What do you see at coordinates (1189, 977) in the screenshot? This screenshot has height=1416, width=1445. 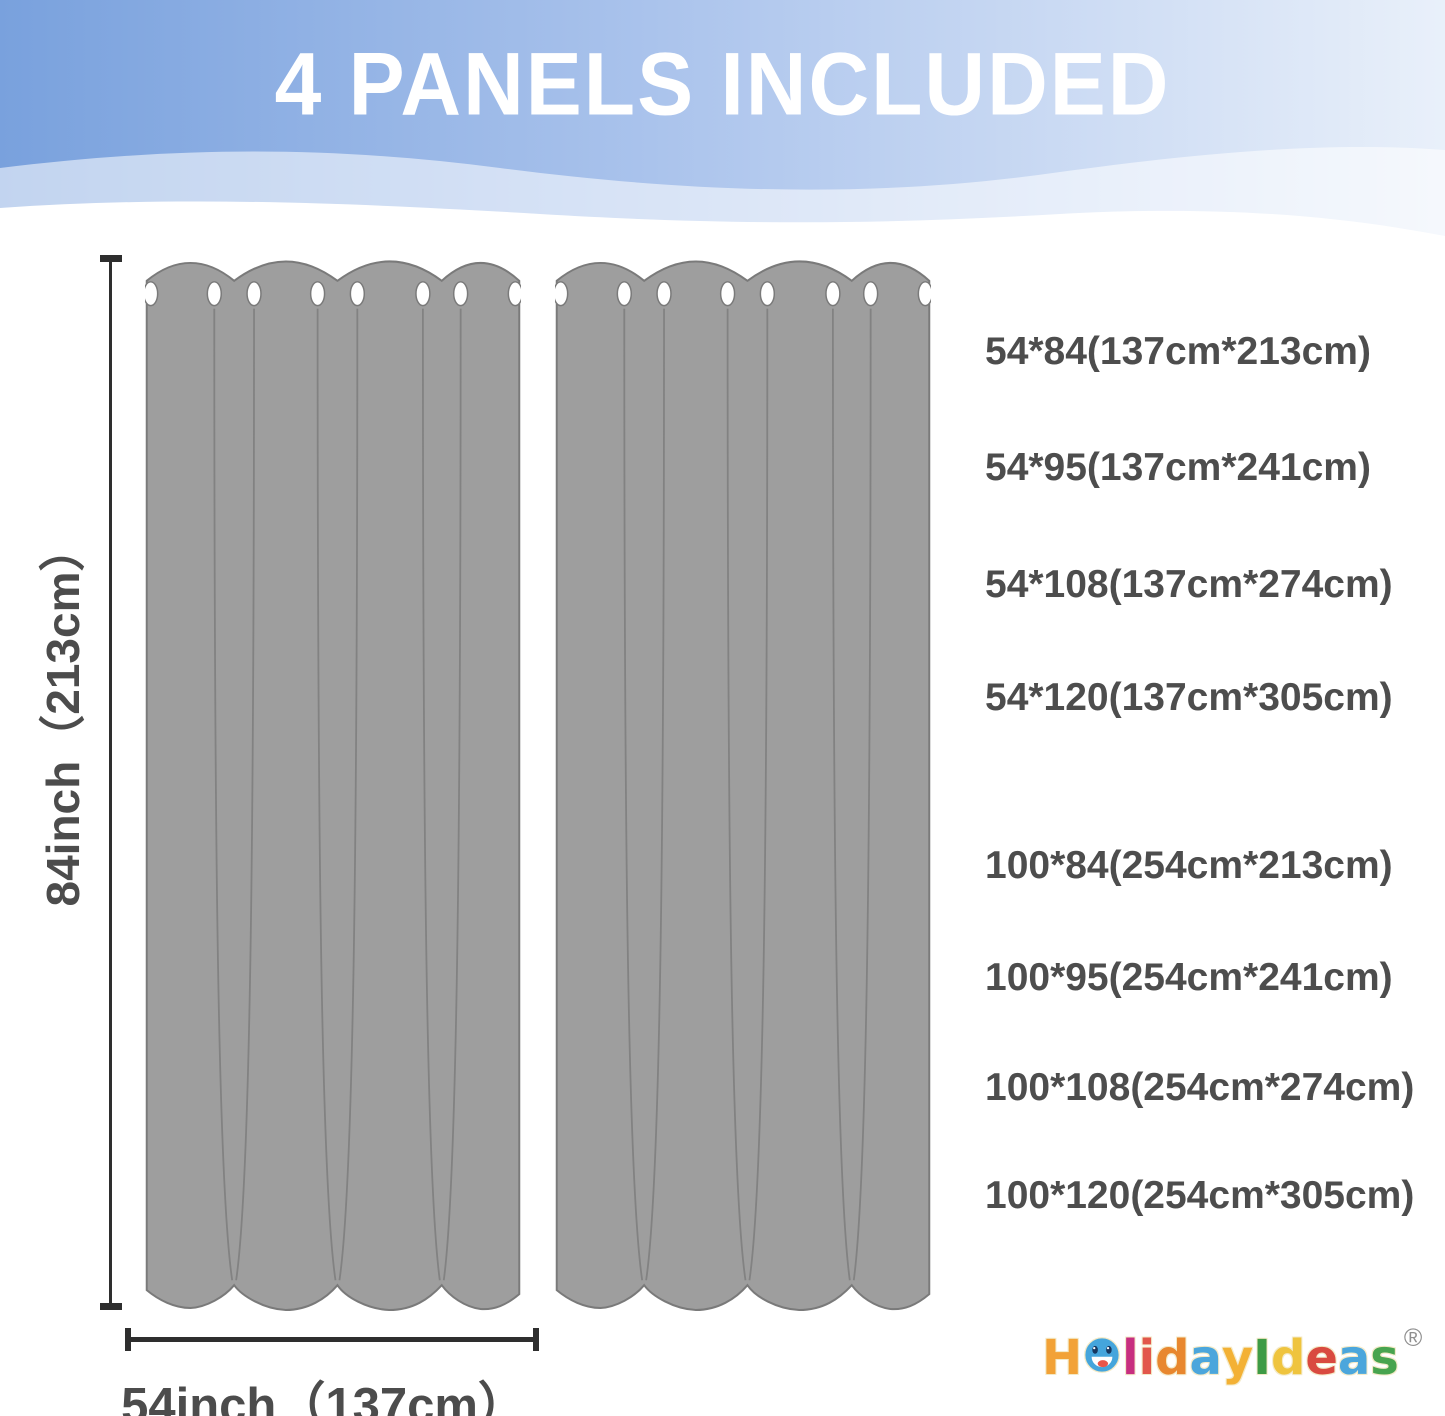 I see `size-option: 100*95(254cm*241cm)` at bounding box center [1189, 977].